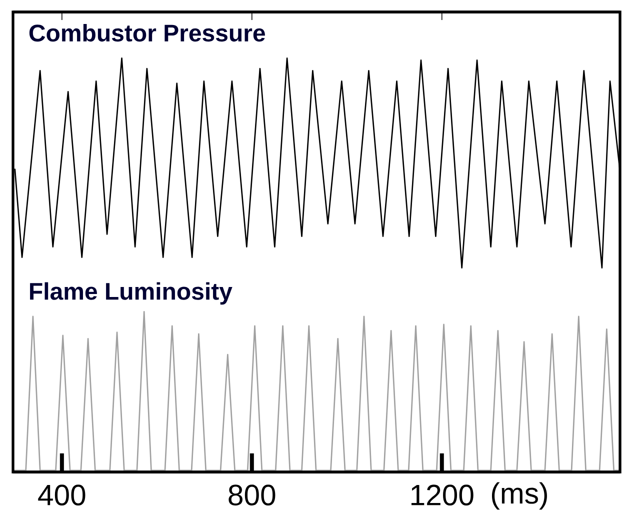 The image size is (622, 521). What do you see at coordinates (62, 495) in the screenshot?
I see `x-tick-label: 400` at bounding box center [62, 495].